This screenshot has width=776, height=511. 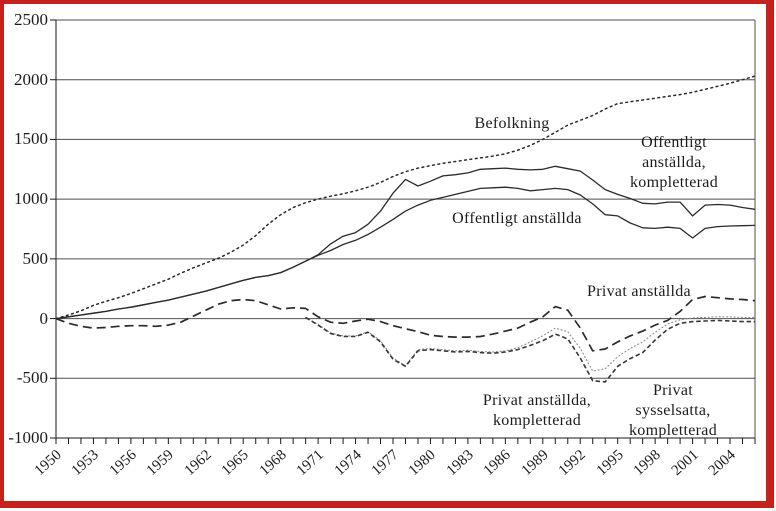 What do you see at coordinates (673, 162) in the screenshot?
I see `series-label-offentligt-kompletterad: Offentligt anställda, kompletterad` at bounding box center [673, 162].